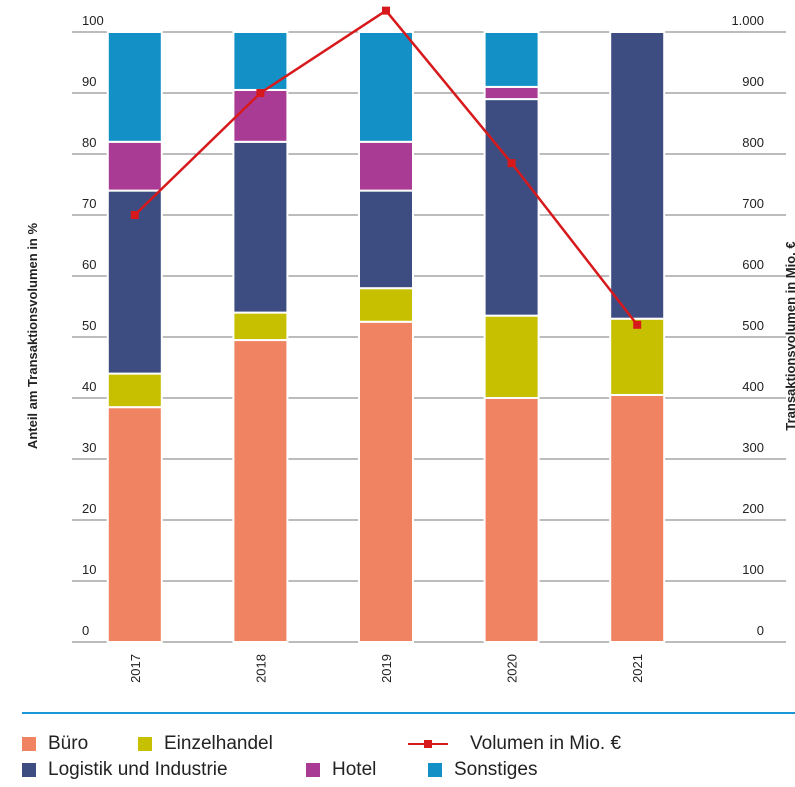  What do you see at coordinates (93, 20) in the screenshot?
I see `y-tick-left: 100` at bounding box center [93, 20].